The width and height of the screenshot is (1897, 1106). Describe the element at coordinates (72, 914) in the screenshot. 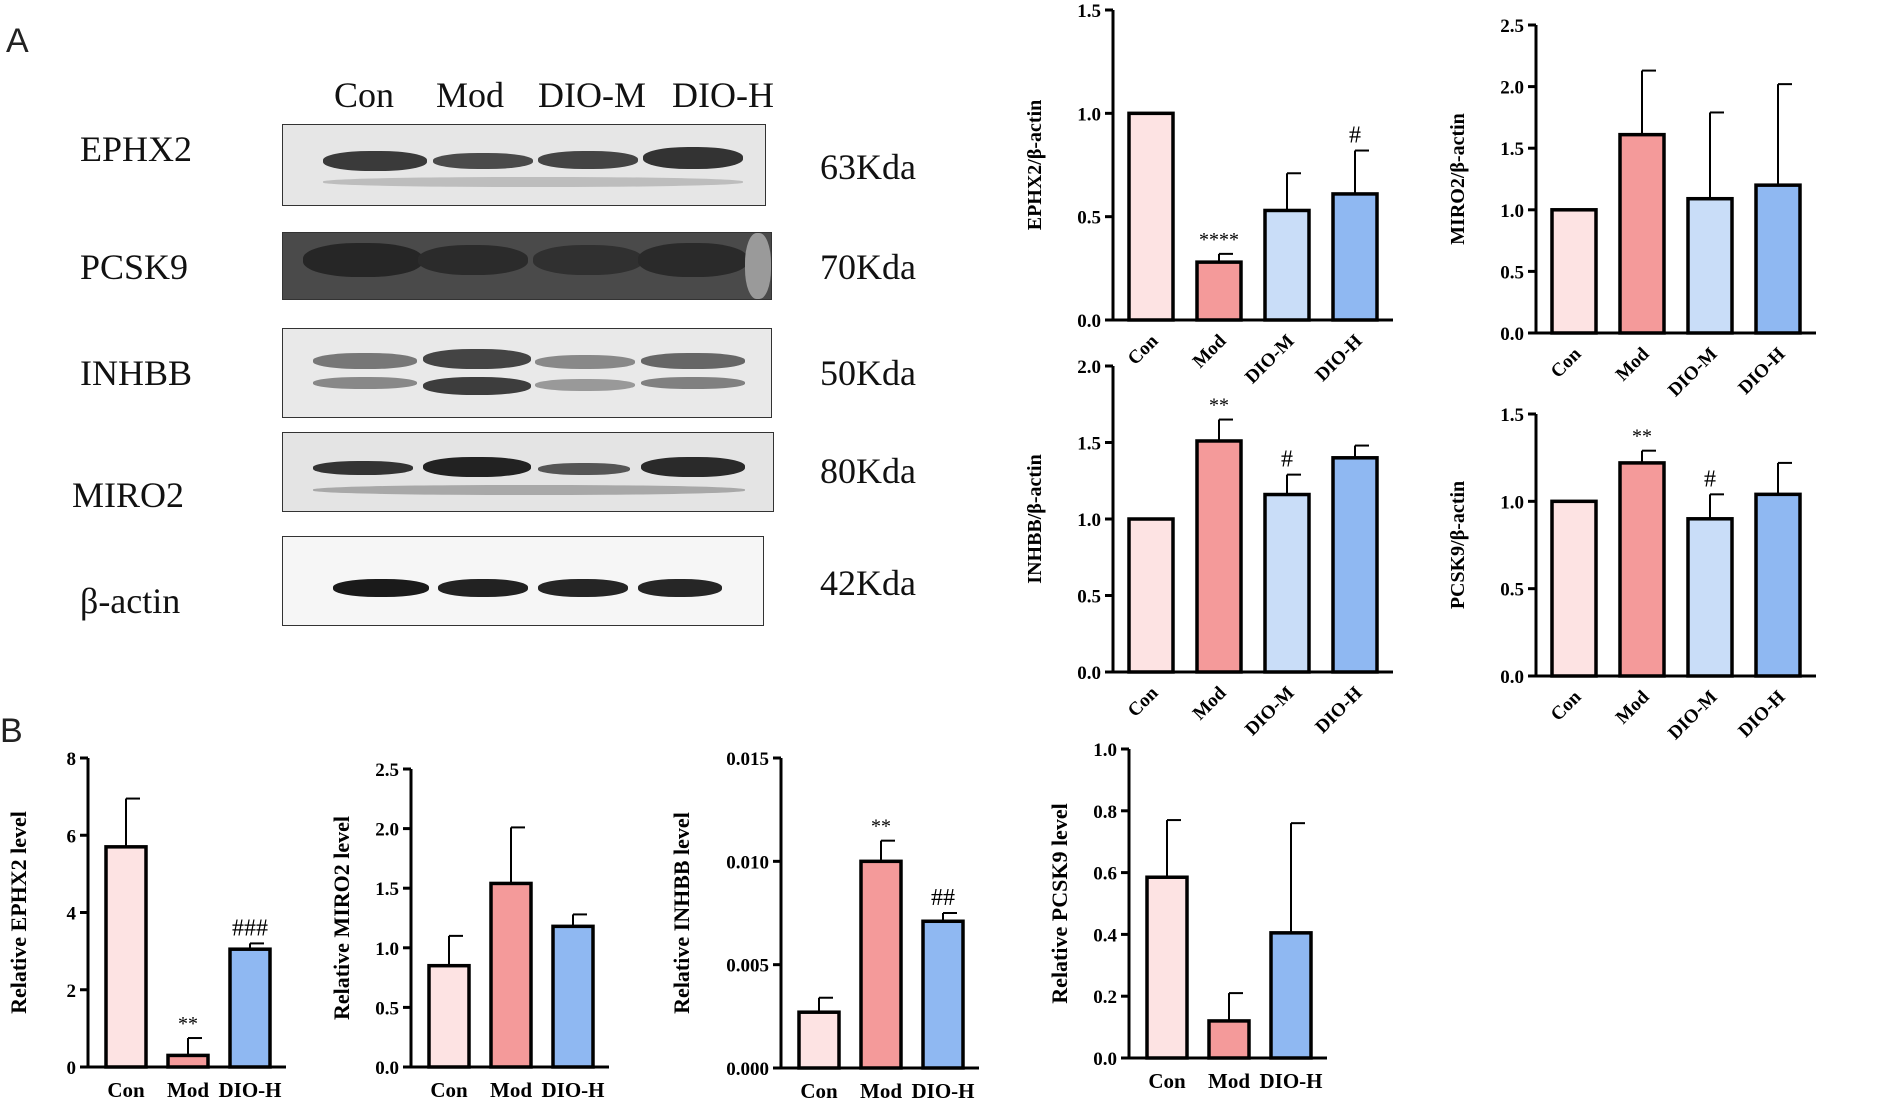

I see `y-tick-label: 4` at that location.